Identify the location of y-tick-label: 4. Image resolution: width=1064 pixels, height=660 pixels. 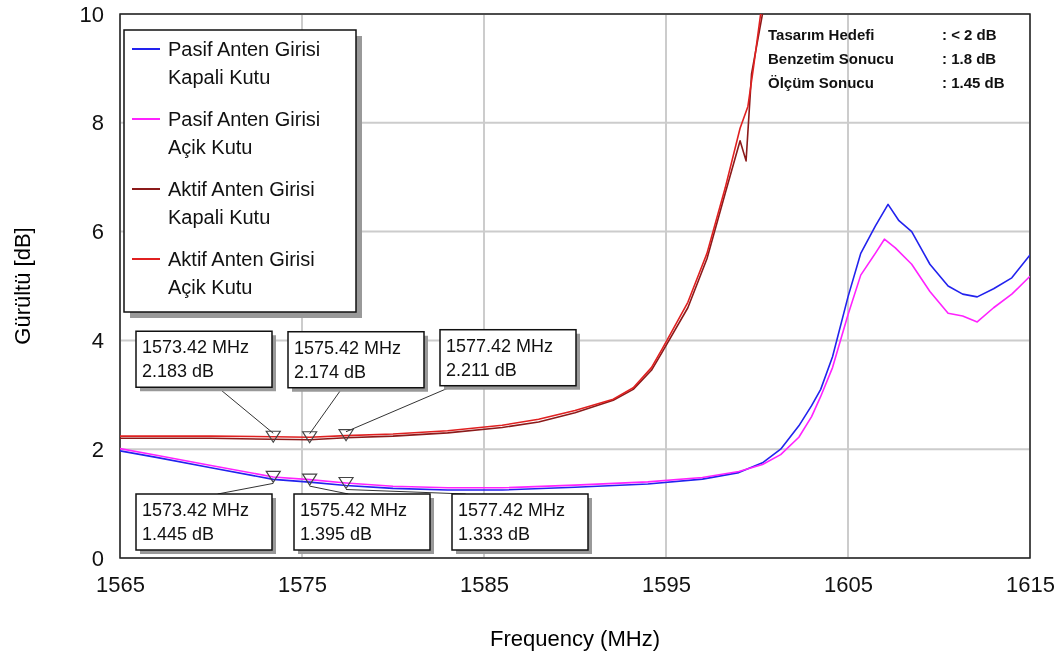
(97, 340).